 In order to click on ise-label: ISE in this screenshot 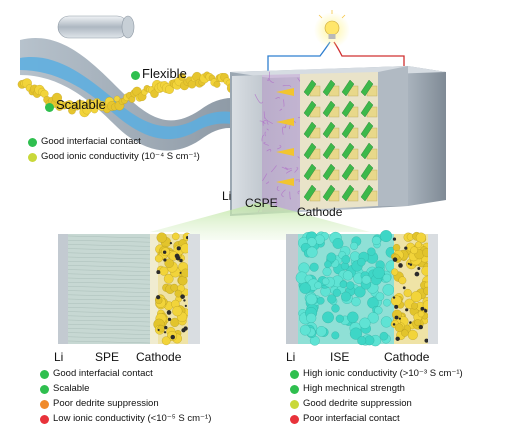, I will do `click(340, 357)`.